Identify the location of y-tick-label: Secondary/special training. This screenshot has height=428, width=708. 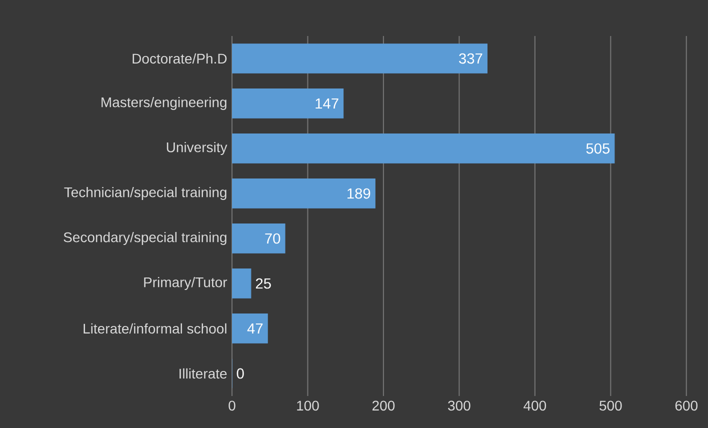
(145, 239).